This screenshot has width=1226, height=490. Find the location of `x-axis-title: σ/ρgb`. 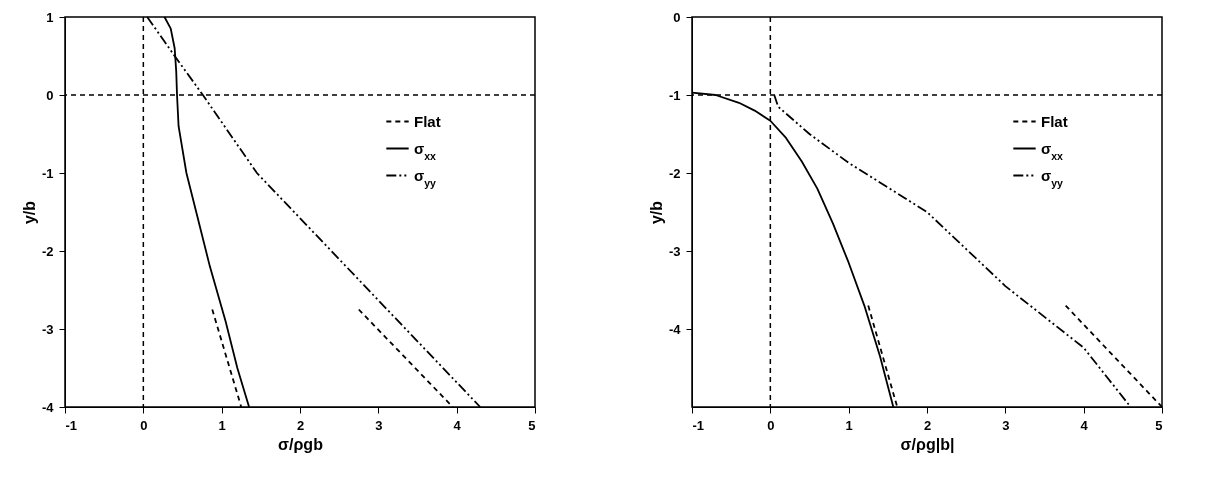

x-axis-title: σ/ρgb is located at coordinates (301, 444).